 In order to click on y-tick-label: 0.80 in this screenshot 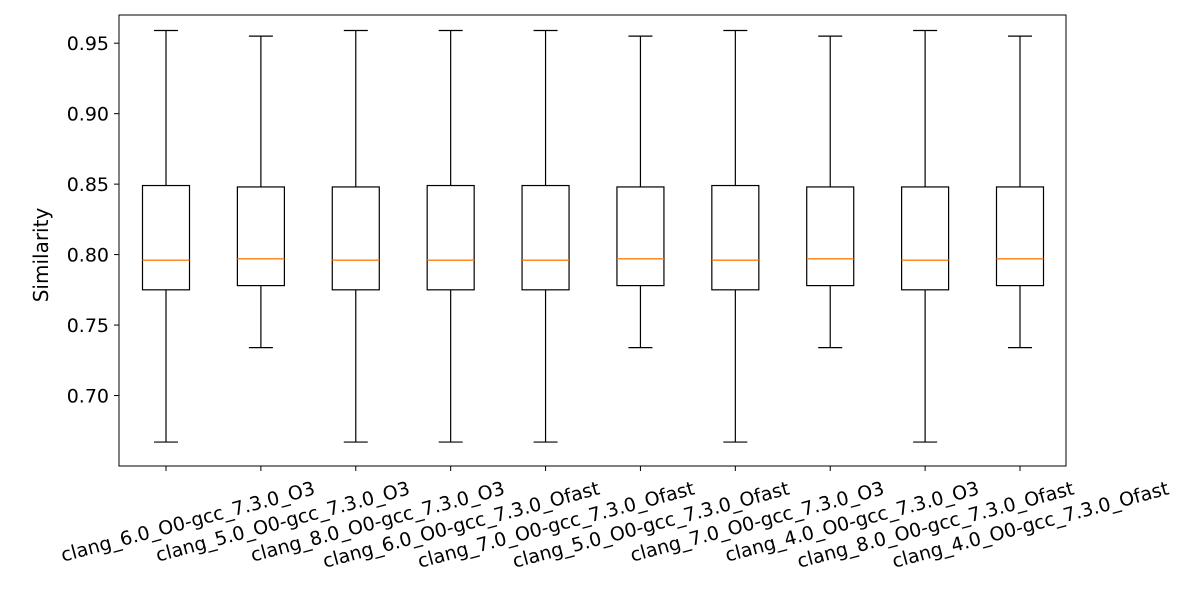, I will do `click(88, 256)`.